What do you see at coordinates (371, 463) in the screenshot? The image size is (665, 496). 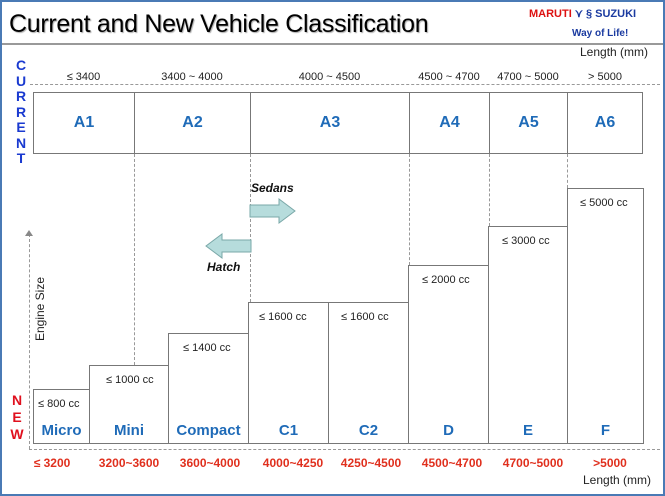 I see `new-range: 4250~4500` at bounding box center [371, 463].